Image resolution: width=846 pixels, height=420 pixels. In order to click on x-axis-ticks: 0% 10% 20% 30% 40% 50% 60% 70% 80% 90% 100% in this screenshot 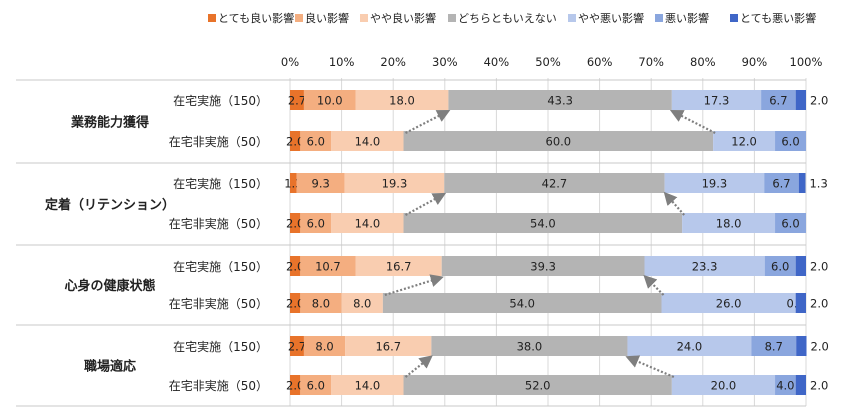, I will do `click(552, 62)`.